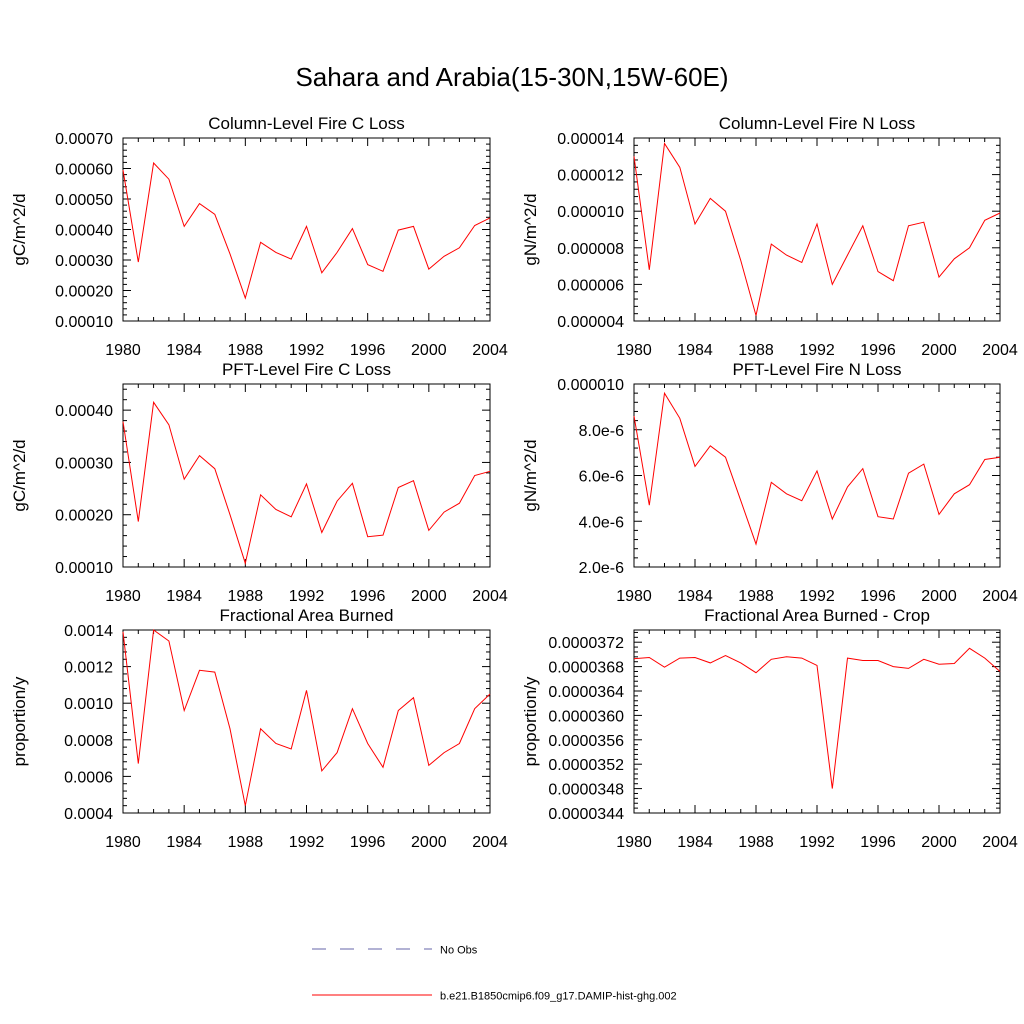 The width and height of the screenshot is (1024, 1024). What do you see at coordinates (88, 704) in the screenshot?
I see `y-tick-label: 0.0010` at bounding box center [88, 704].